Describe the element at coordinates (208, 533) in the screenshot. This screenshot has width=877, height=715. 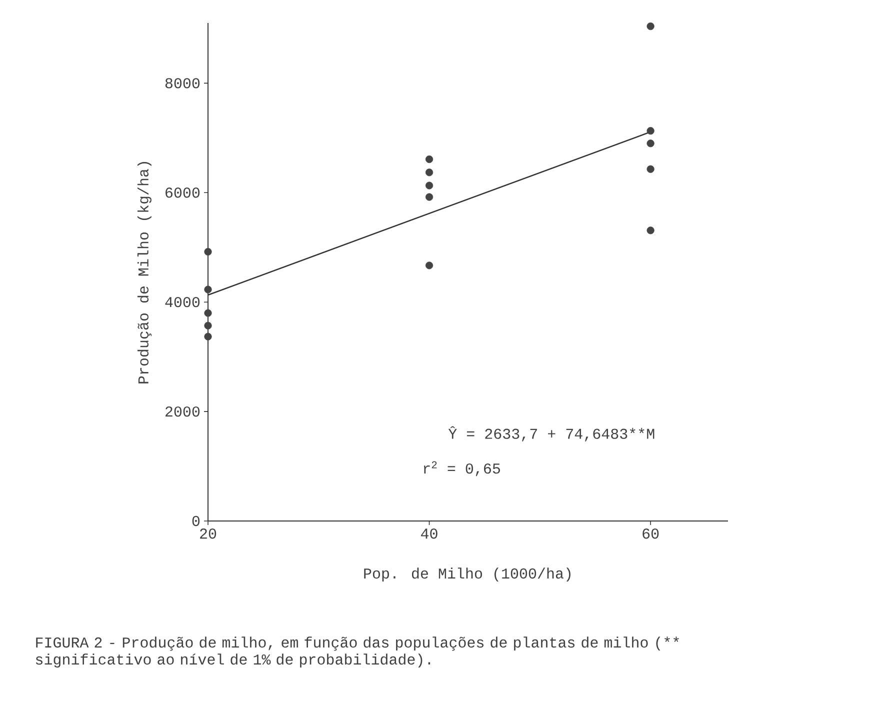
I see `x-tick-label: 20` at that location.